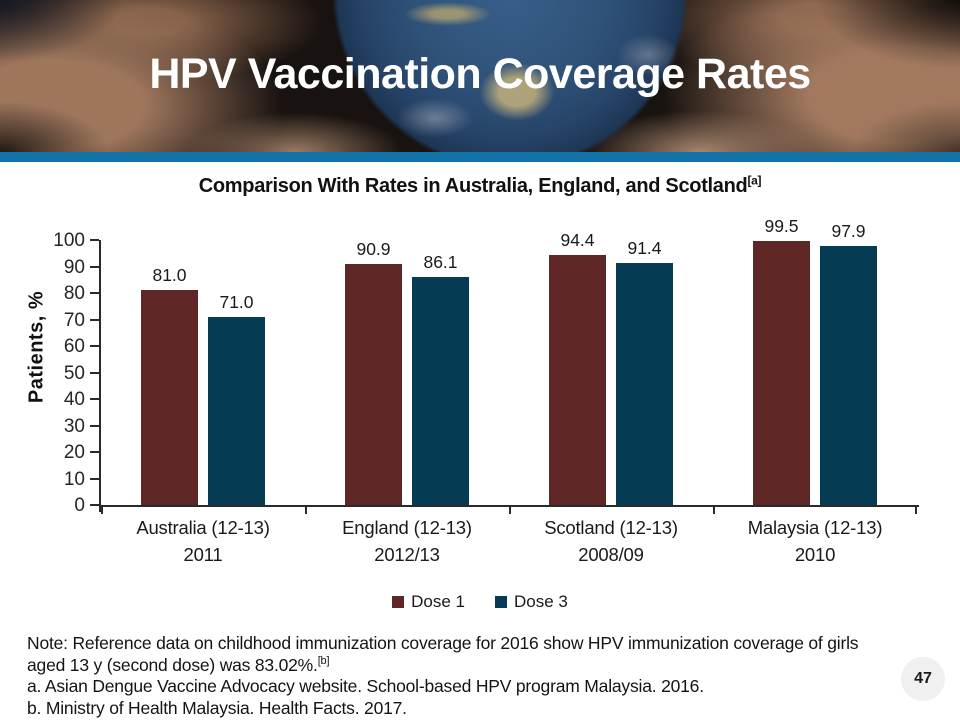 The image size is (960, 720). Describe the element at coordinates (781, 226) in the screenshot. I see `bar-value-label: 99.5` at that location.